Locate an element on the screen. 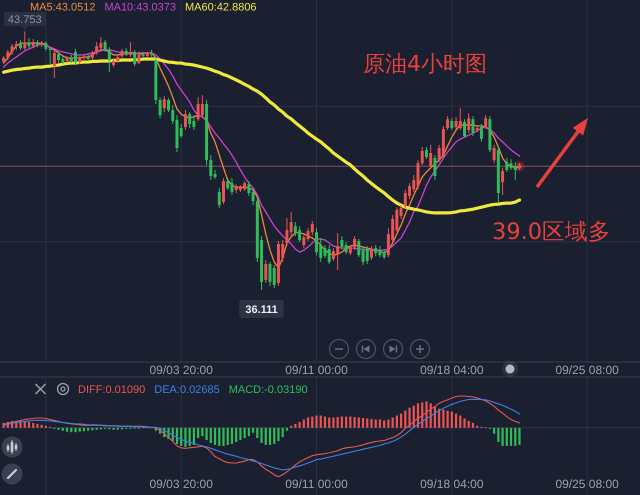 Image resolution: width=640 pixels, height=495 pixels. legend: MA5:43.0512 MA10:43.0373 MA60:42.8806 is located at coordinates (143, 8).